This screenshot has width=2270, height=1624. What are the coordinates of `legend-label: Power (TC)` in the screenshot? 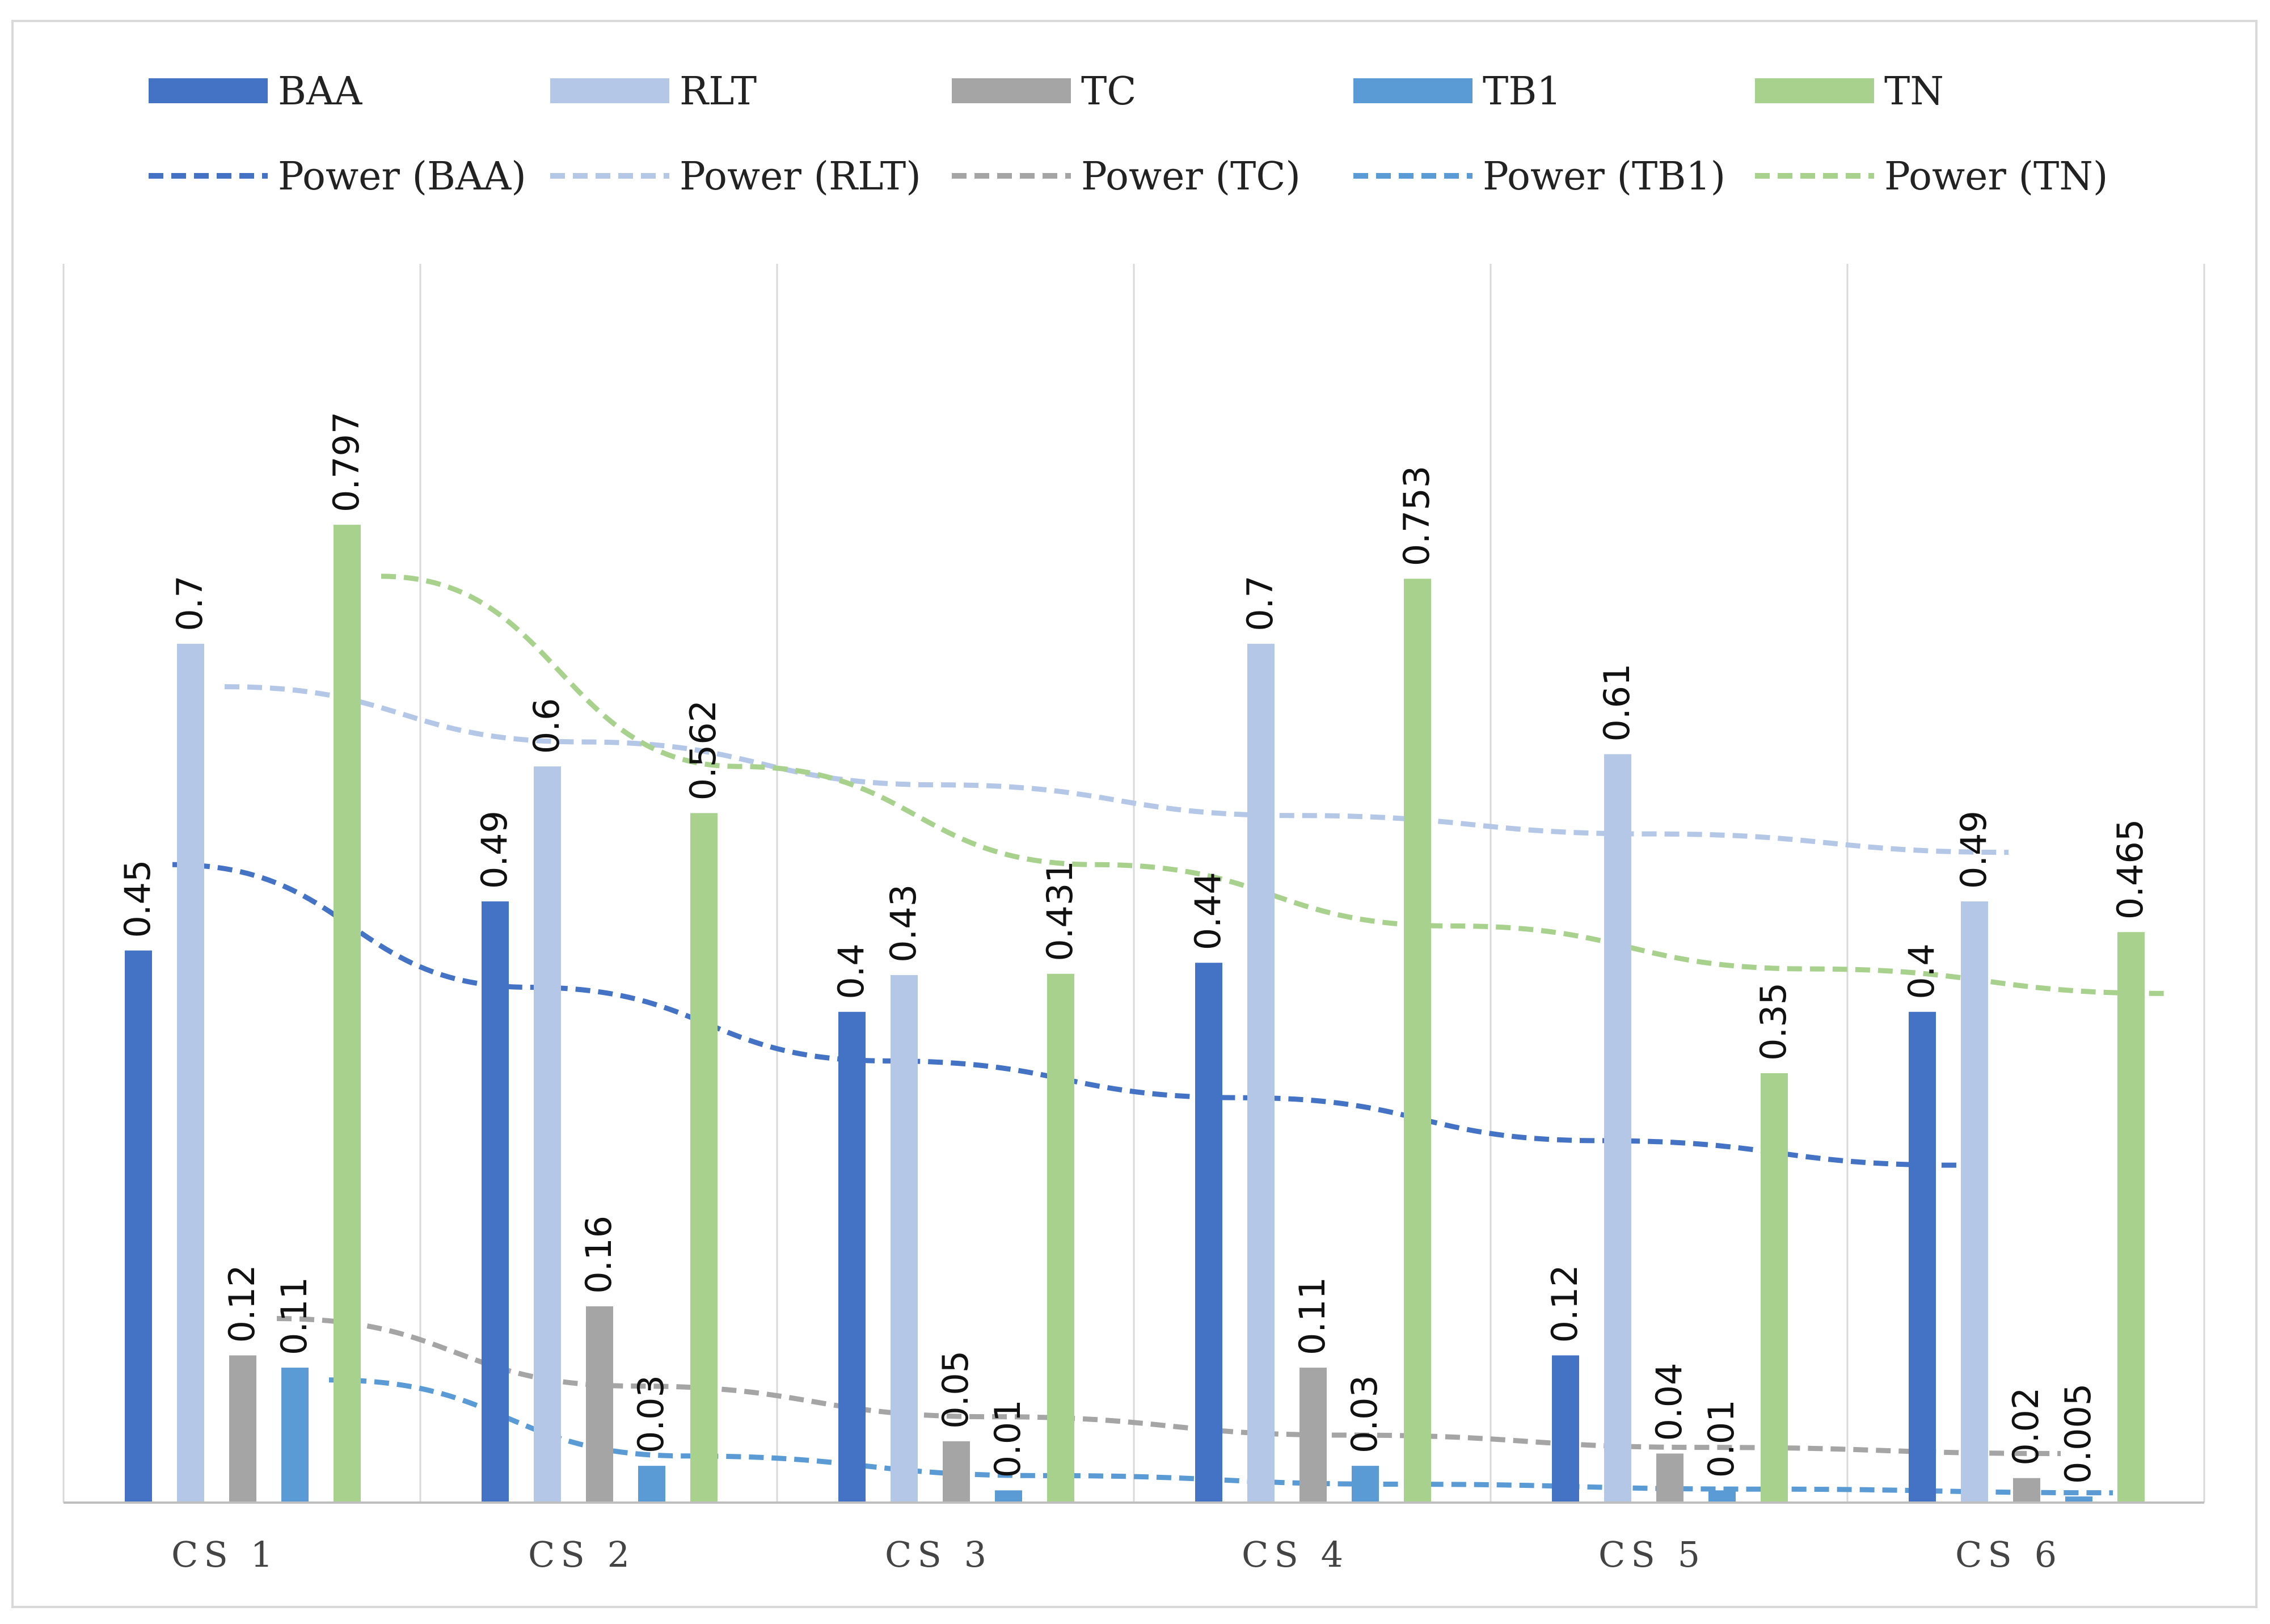 It's located at (1191, 176).